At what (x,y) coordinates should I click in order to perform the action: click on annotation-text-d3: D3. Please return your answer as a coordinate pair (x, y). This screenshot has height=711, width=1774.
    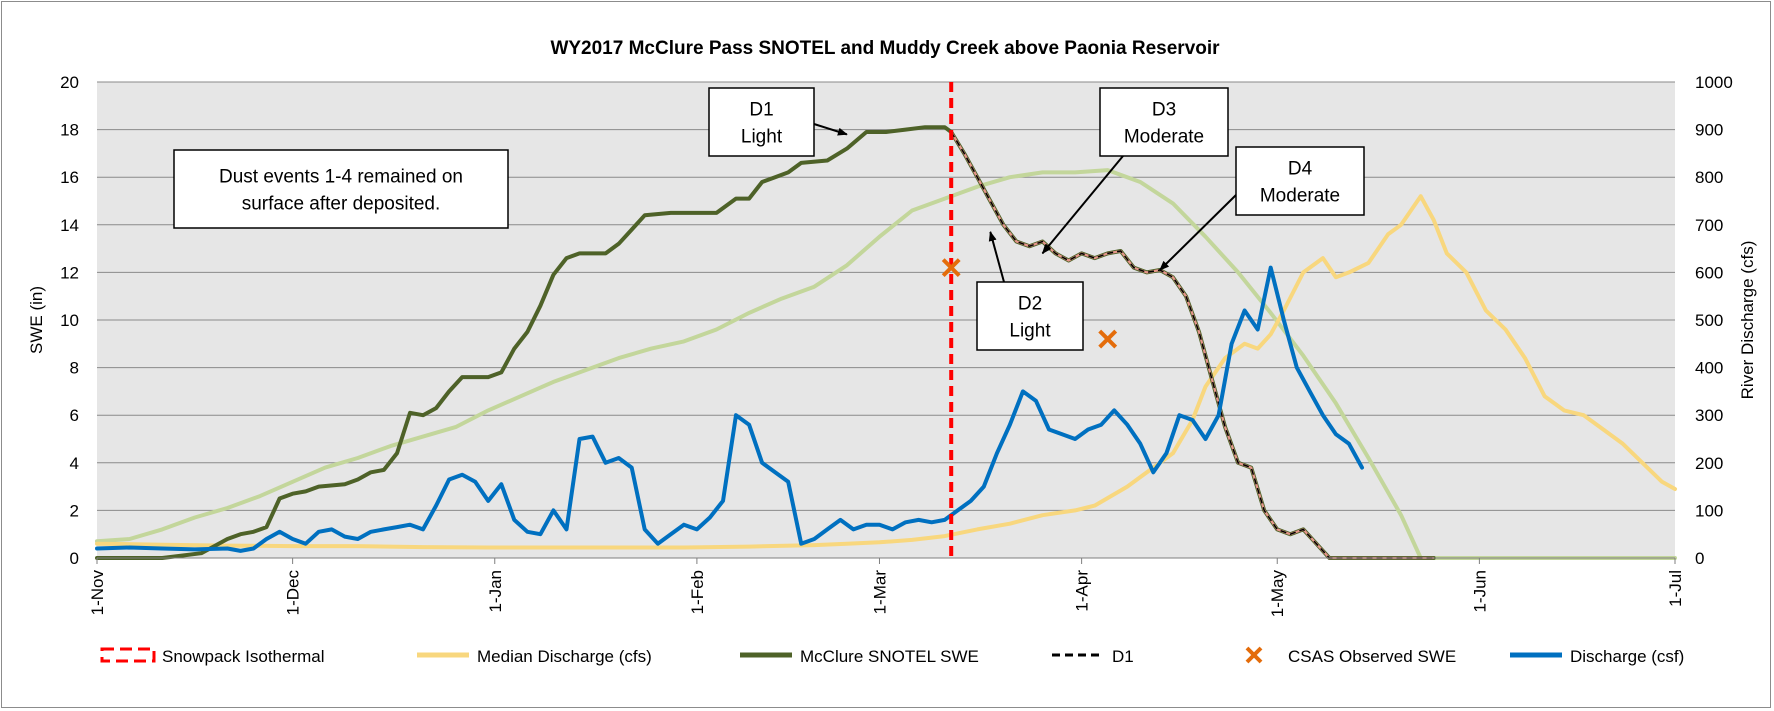
    Looking at the image, I should click on (1164, 110).